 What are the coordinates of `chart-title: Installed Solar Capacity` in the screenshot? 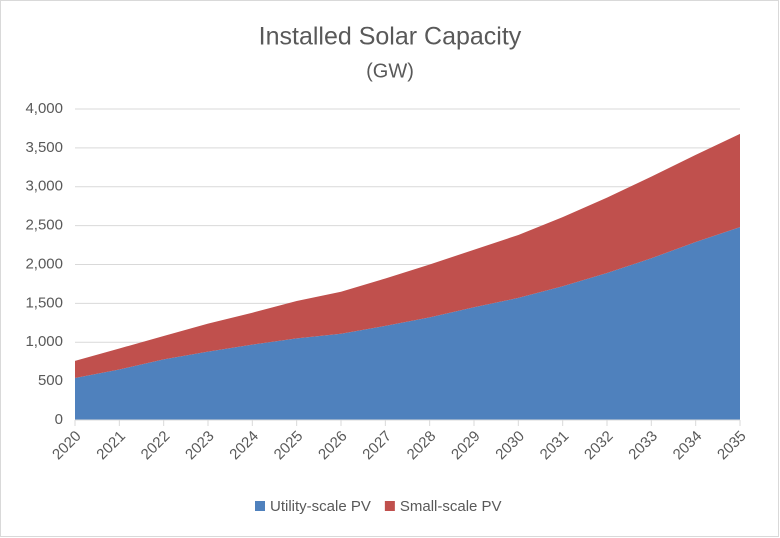 It's located at (390, 37).